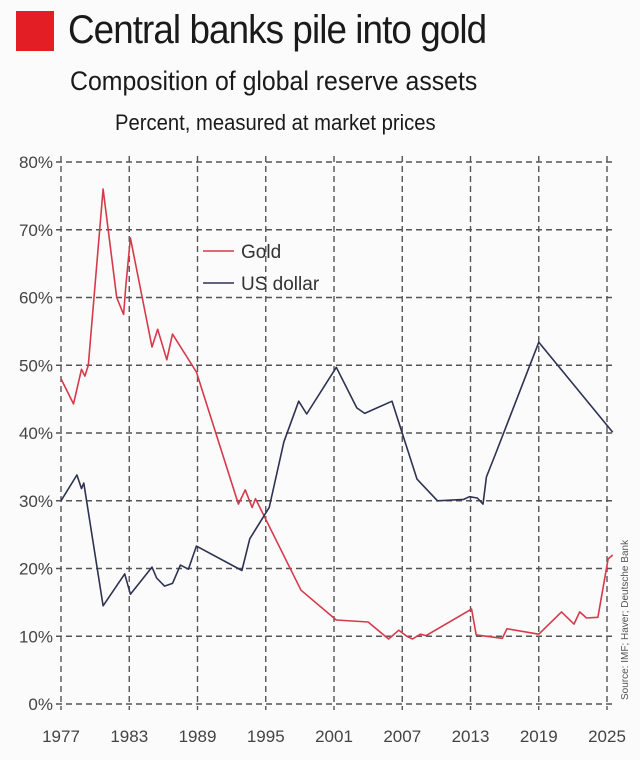 The width and height of the screenshot is (640, 760). I want to click on y-tick-label: 0%, so click(40, 704).